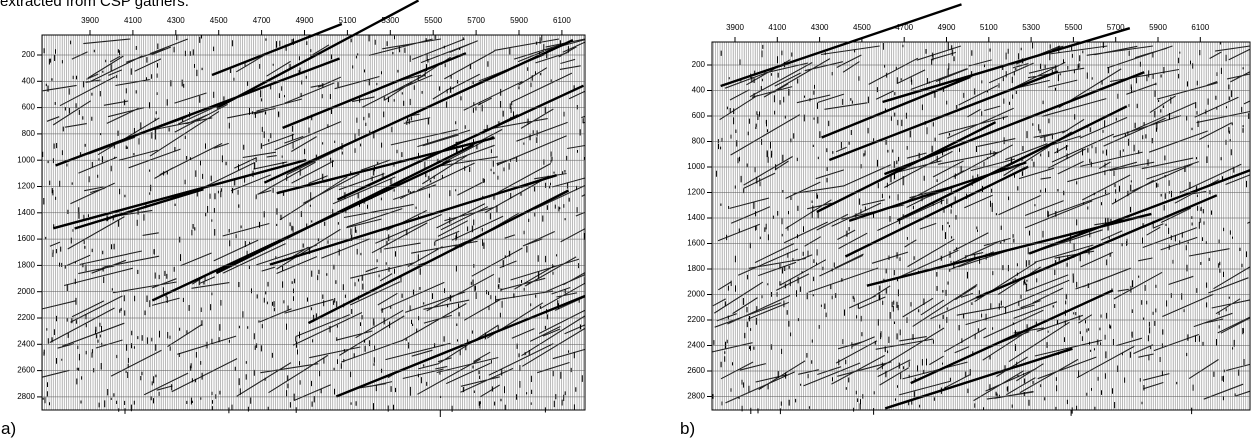 The height and width of the screenshot is (439, 1255). What do you see at coordinates (8, 428) in the screenshot?
I see `panel-label: a)` at bounding box center [8, 428].